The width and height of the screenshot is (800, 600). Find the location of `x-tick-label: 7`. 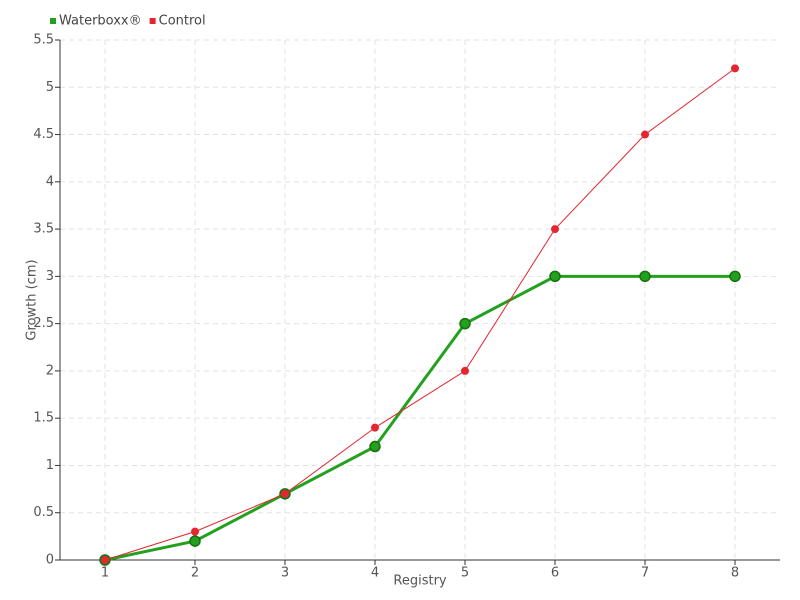

x-tick-label: 7 is located at coordinates (645, 573).